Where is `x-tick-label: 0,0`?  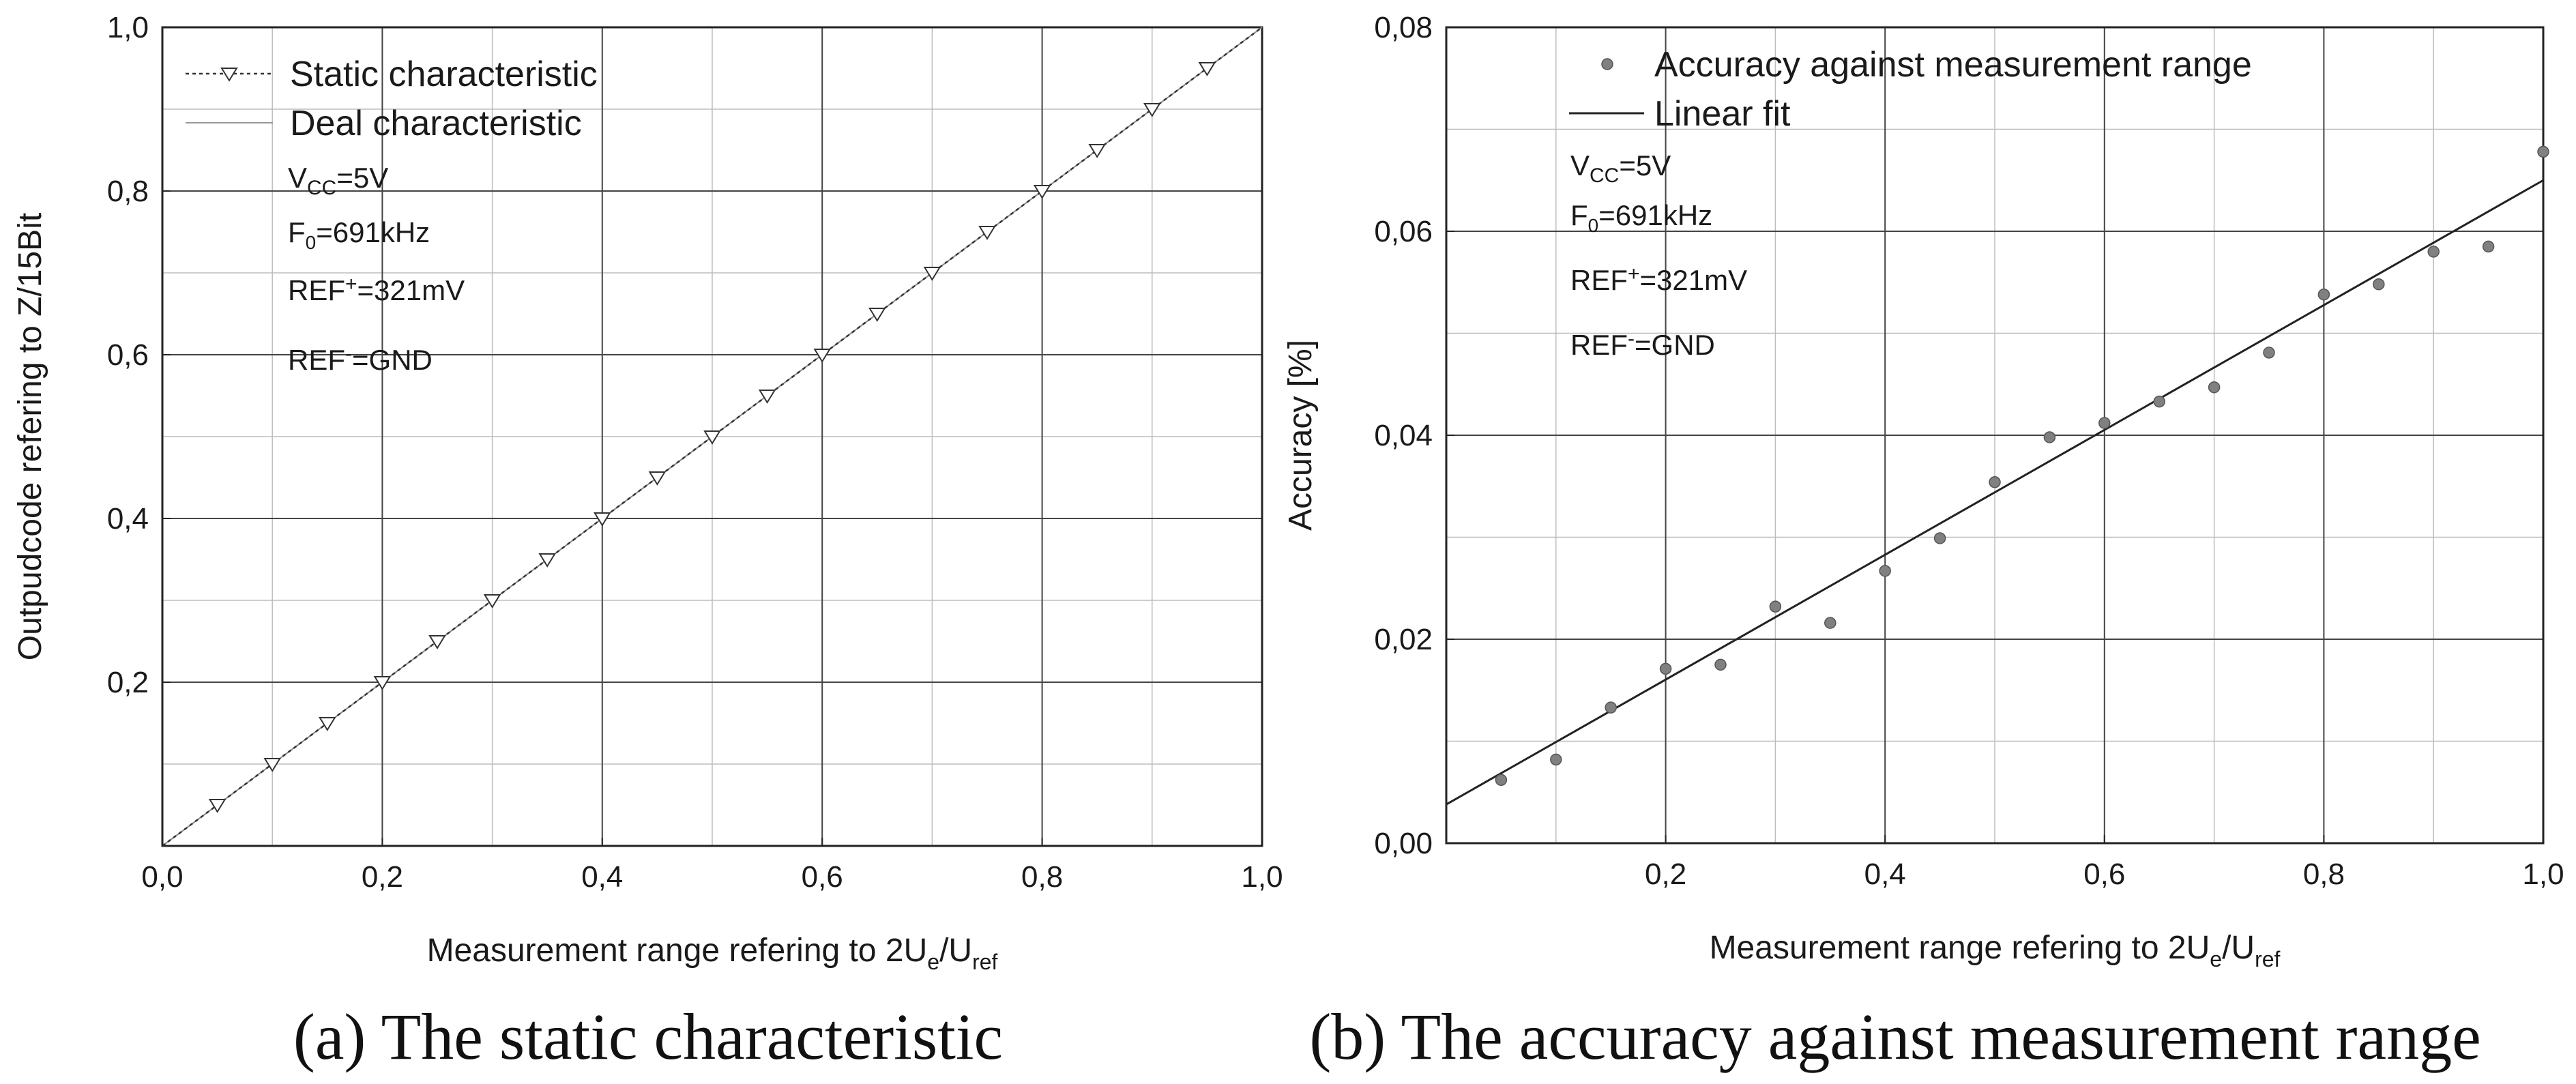
x-tick-label: 0,0 is located at coordinates (162, 877).